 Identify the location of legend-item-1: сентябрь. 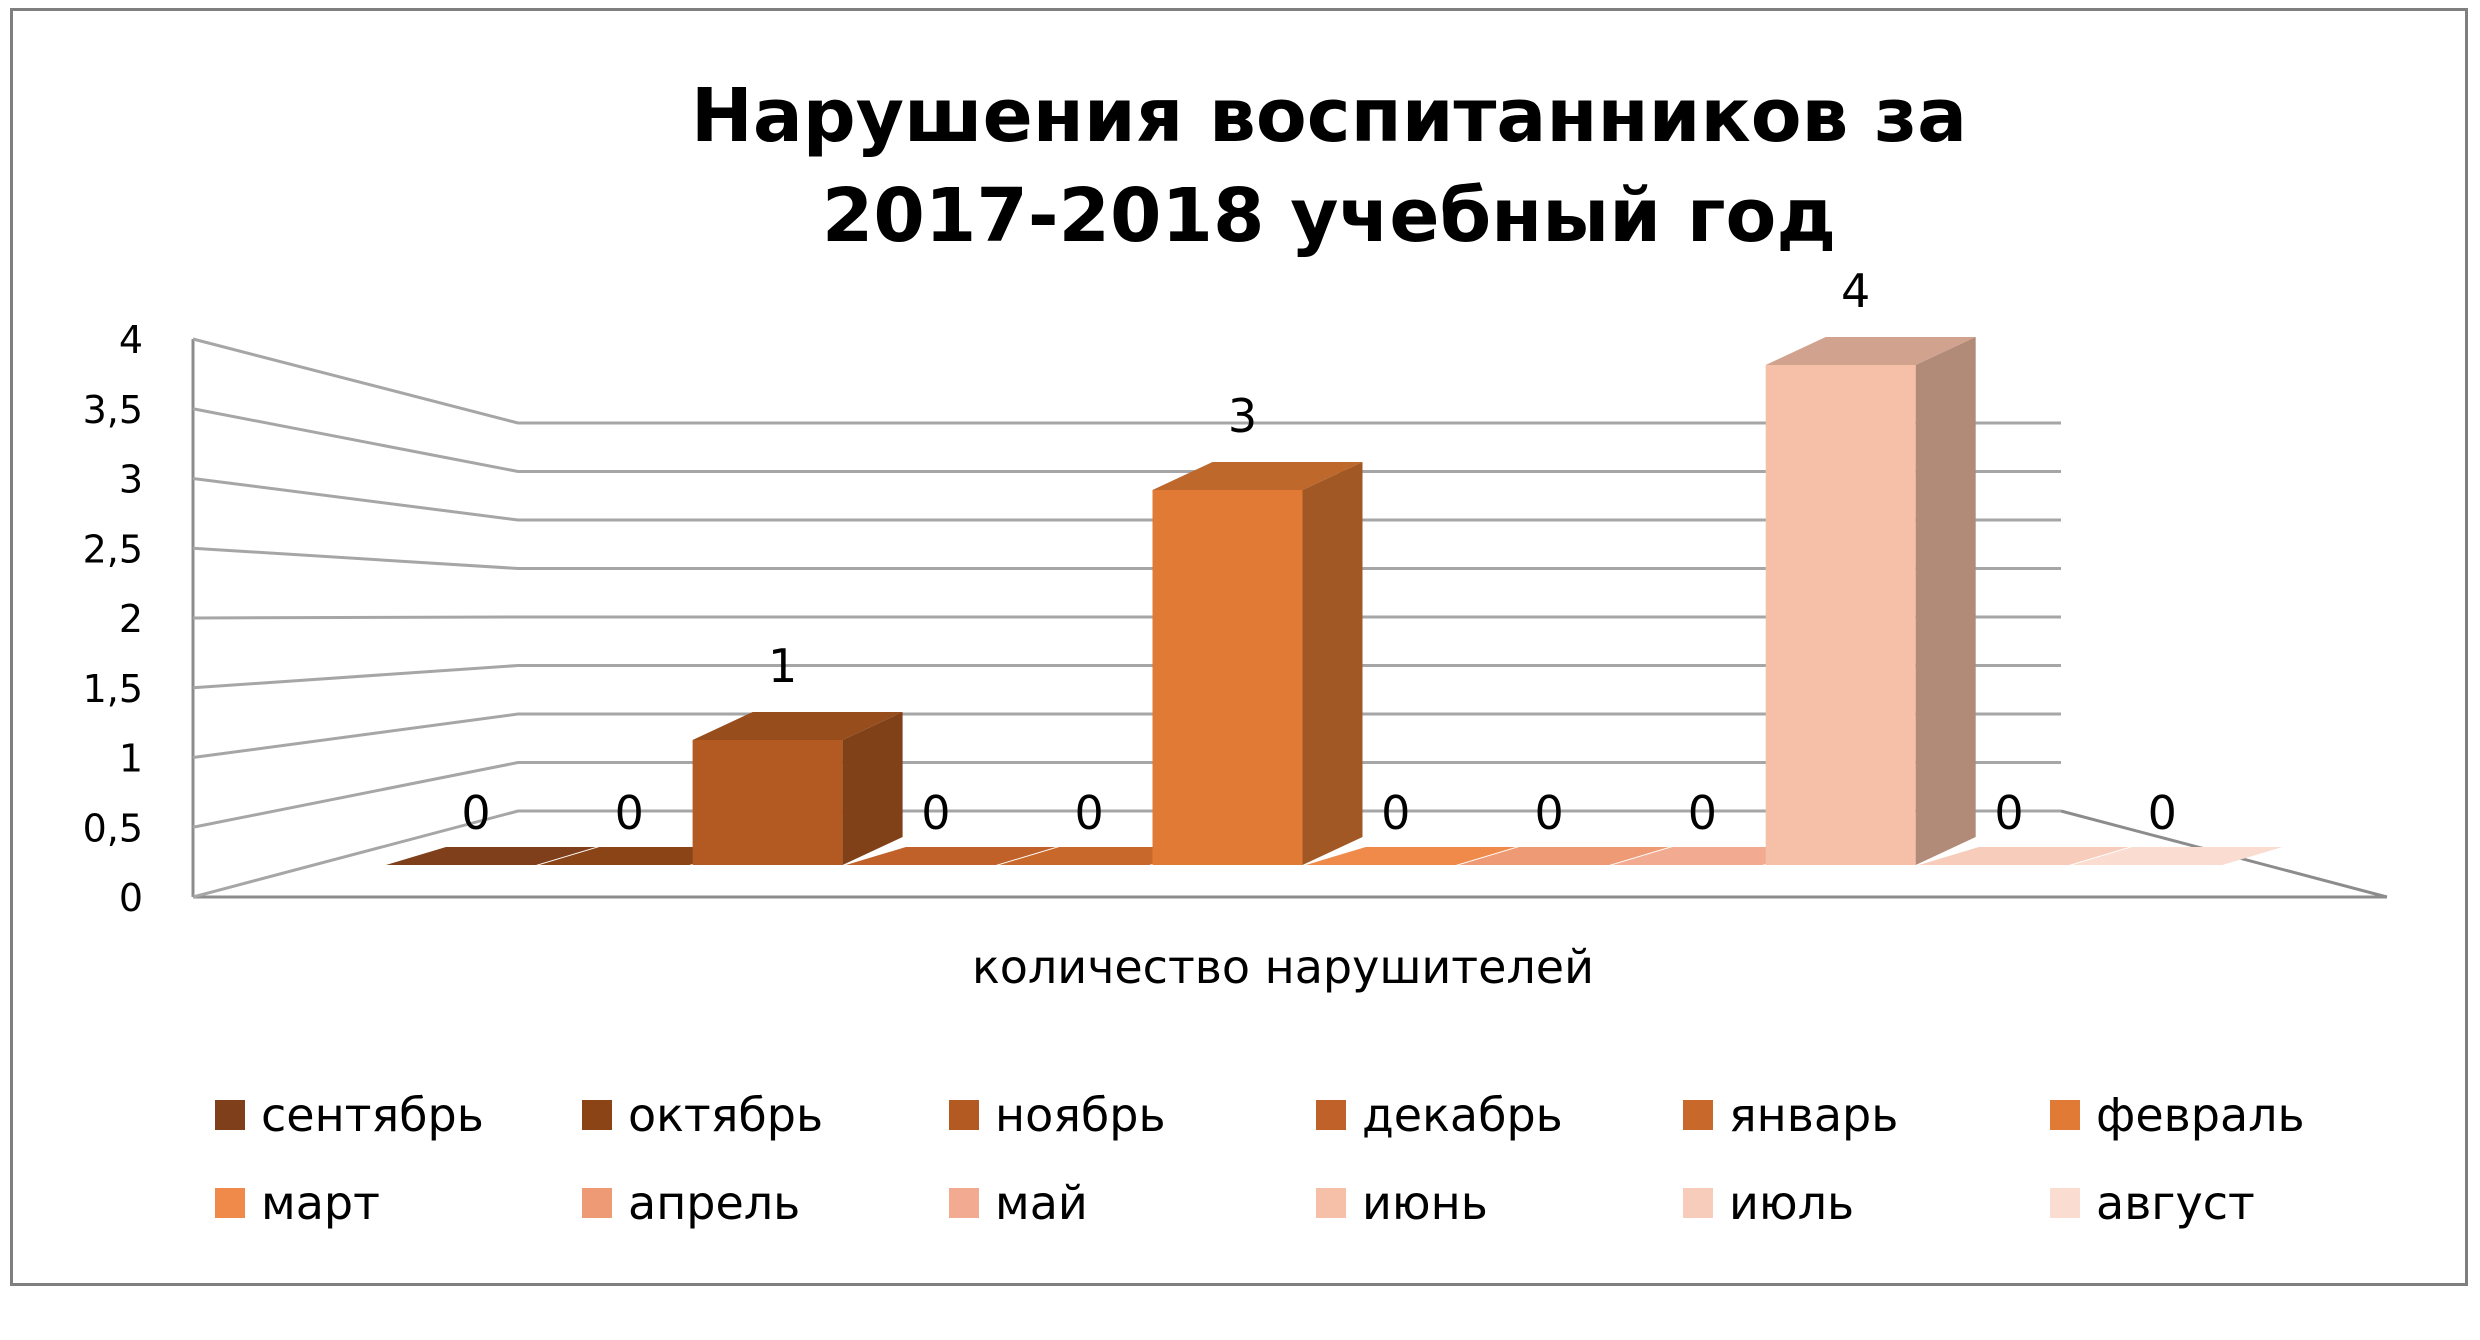
(349, 1115).